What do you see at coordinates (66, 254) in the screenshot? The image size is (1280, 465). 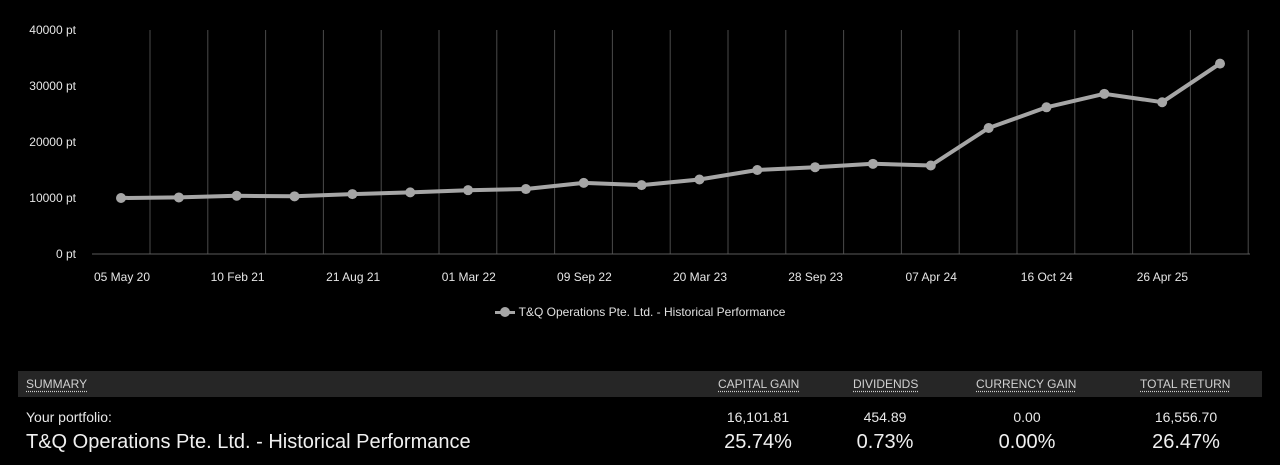 I see `y-tick-label: 0 pt` at bounding box center [66, 254].